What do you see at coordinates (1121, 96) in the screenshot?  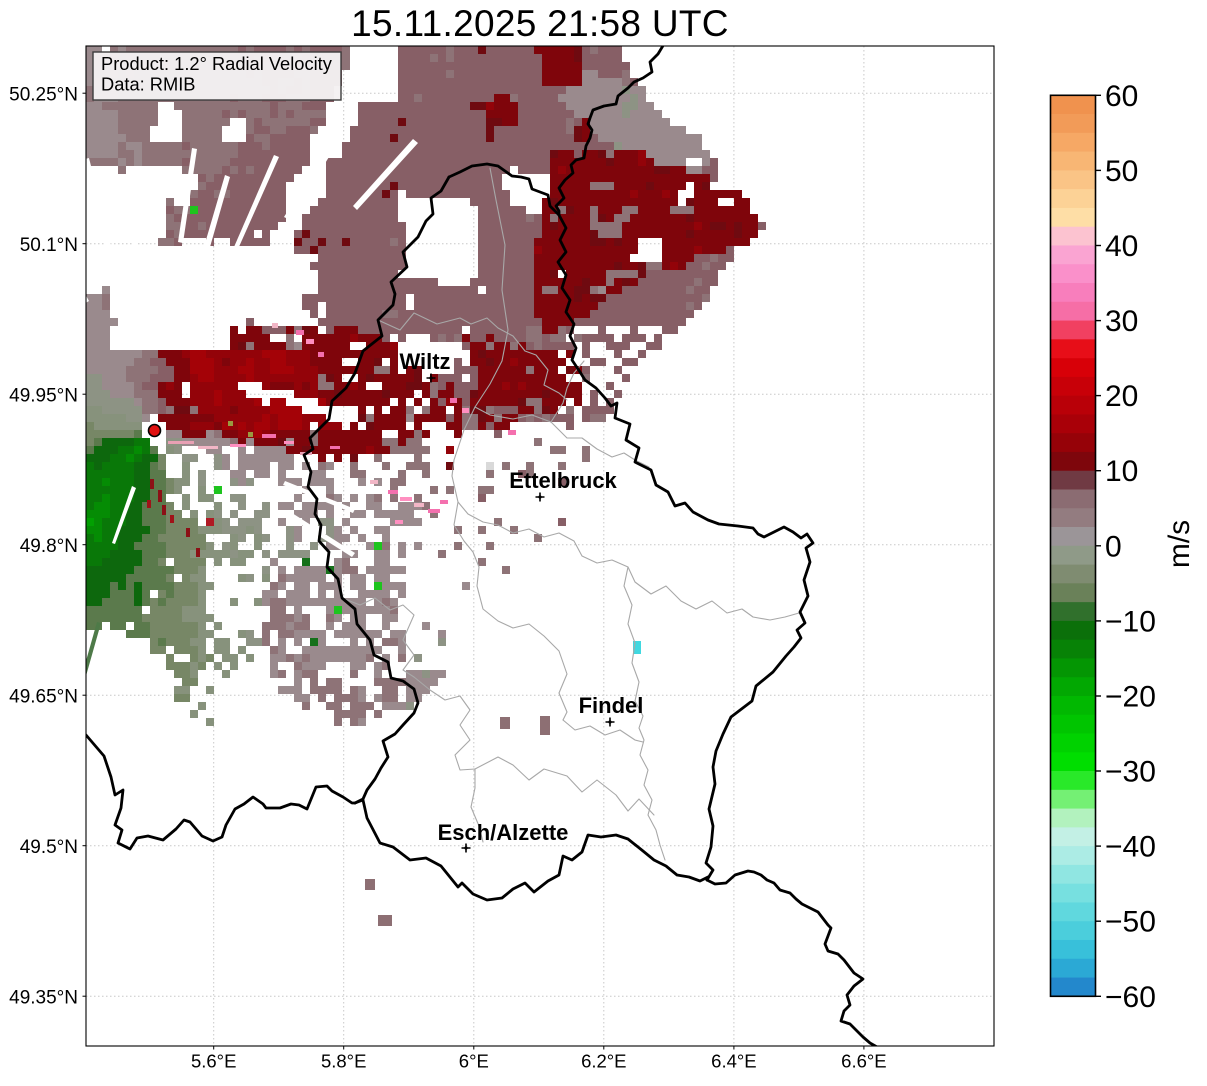 I see `svg-text: 60` at bounding box center [1121, 96].